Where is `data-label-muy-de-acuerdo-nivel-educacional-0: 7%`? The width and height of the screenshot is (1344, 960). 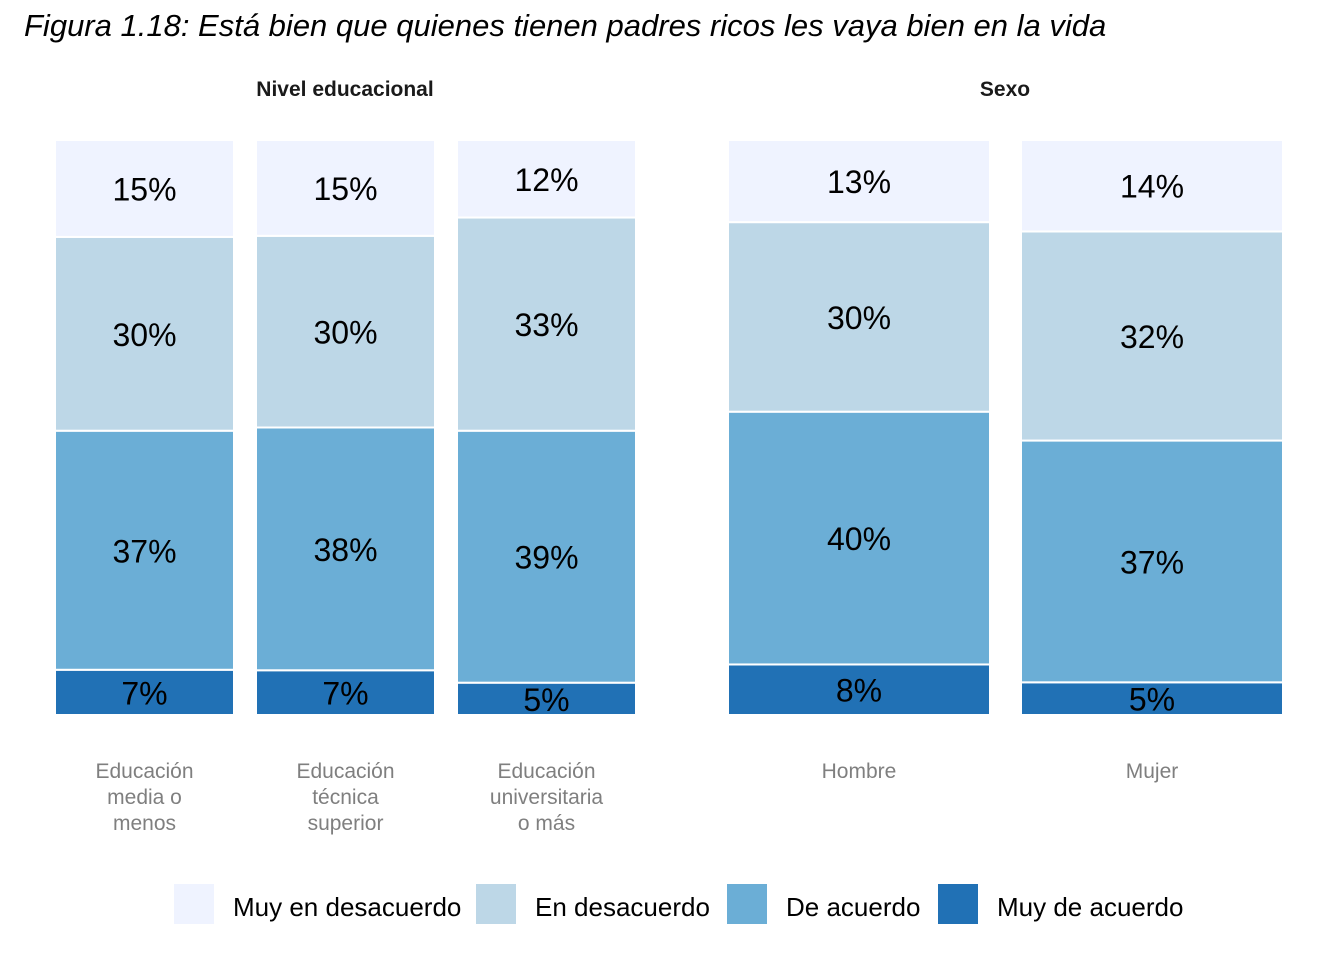 data-label-muy-de-acuerdo-nivel-educacional-0: 7% is located at coordinates (144, 693).